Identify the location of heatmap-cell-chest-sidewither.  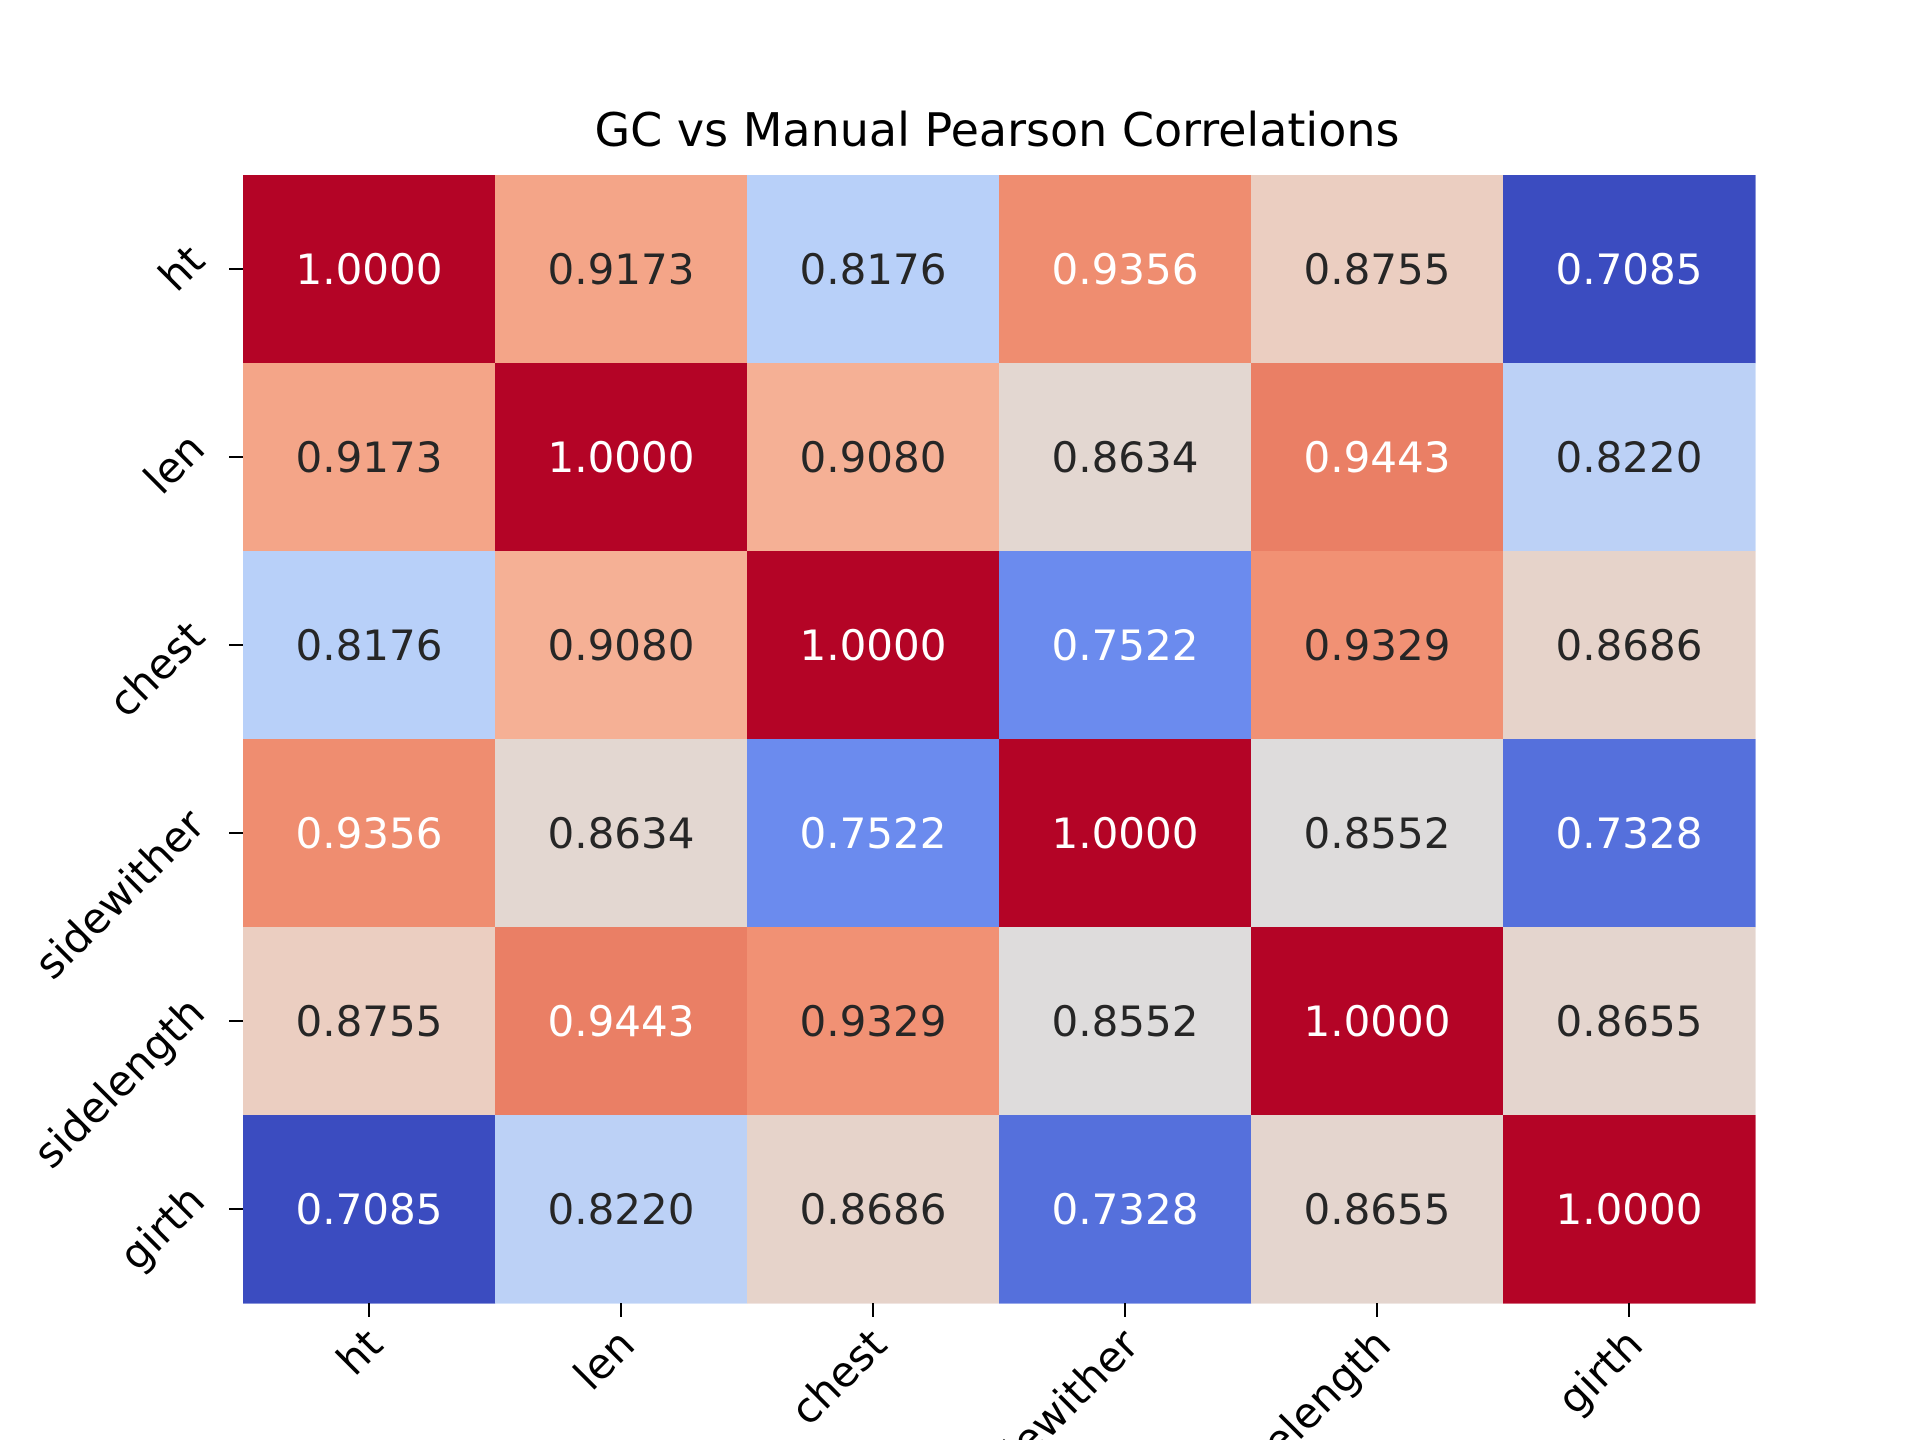
(1125, 645).